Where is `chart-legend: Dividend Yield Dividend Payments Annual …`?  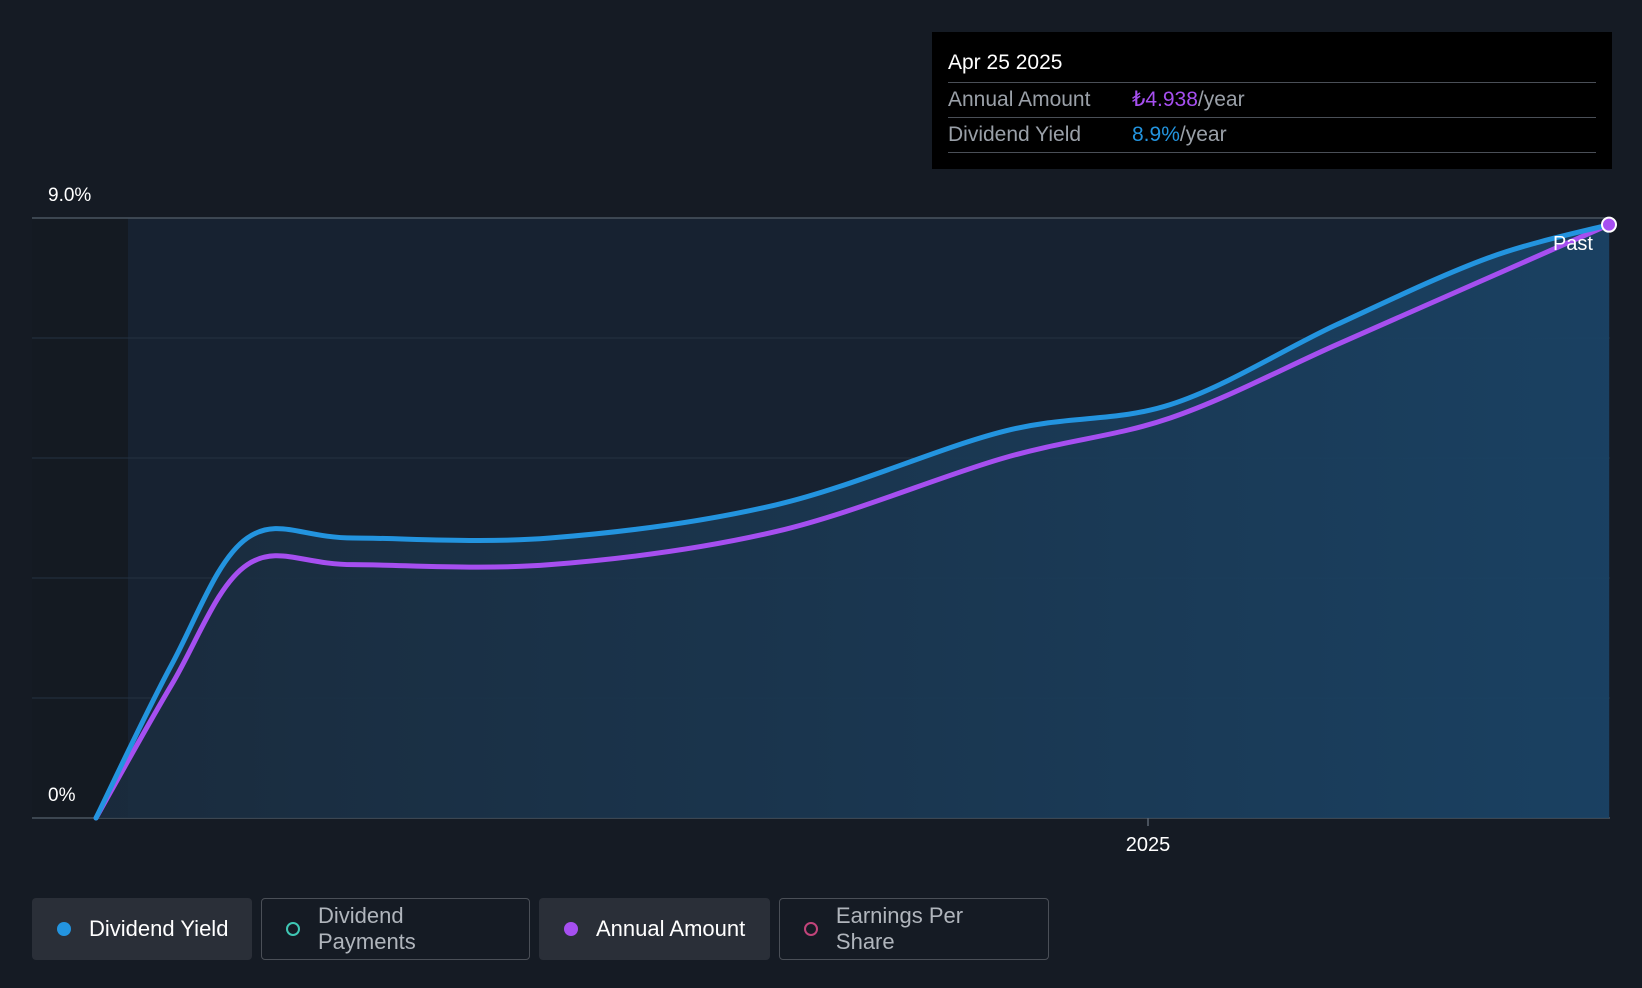 chart-legend: Dividend Yield Dividend Payments Annual … is located at coordinates (545, 929).